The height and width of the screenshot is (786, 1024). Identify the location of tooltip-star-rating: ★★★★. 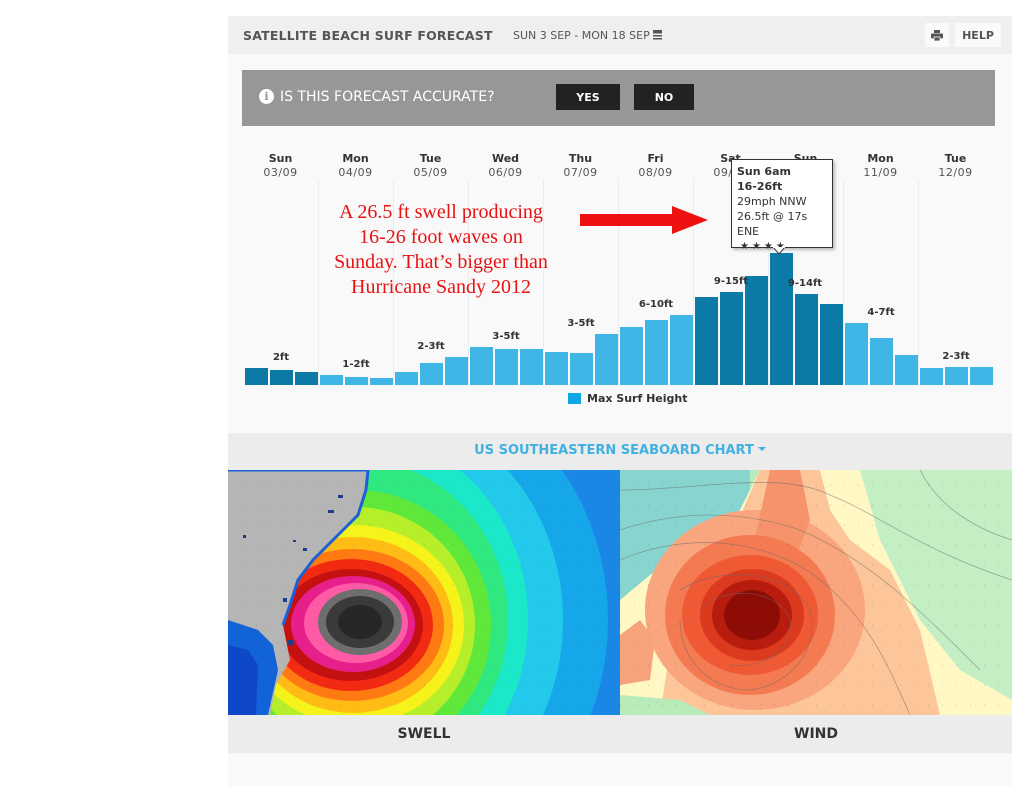
(764, 246).